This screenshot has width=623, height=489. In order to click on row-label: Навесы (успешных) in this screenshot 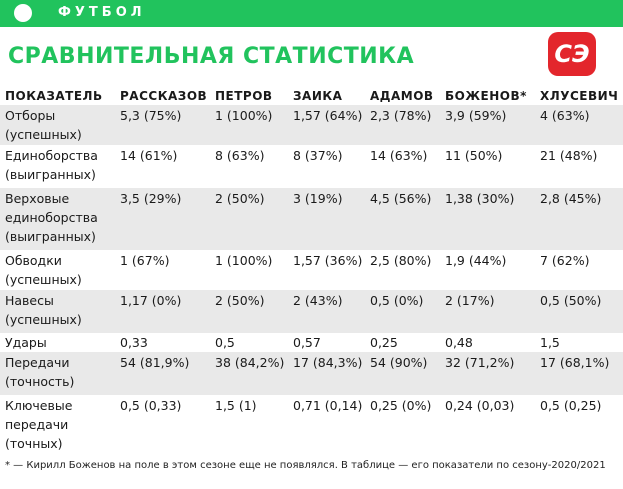, I will do `click(43, 310)`.